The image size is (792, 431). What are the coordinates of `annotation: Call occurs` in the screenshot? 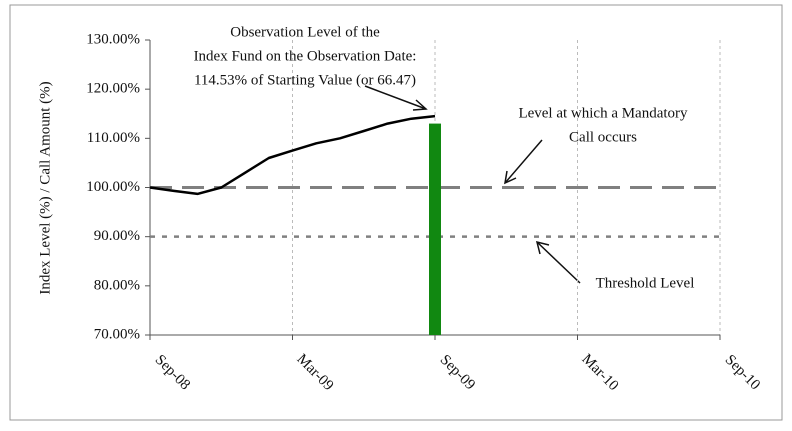 It's located at (603, 137).